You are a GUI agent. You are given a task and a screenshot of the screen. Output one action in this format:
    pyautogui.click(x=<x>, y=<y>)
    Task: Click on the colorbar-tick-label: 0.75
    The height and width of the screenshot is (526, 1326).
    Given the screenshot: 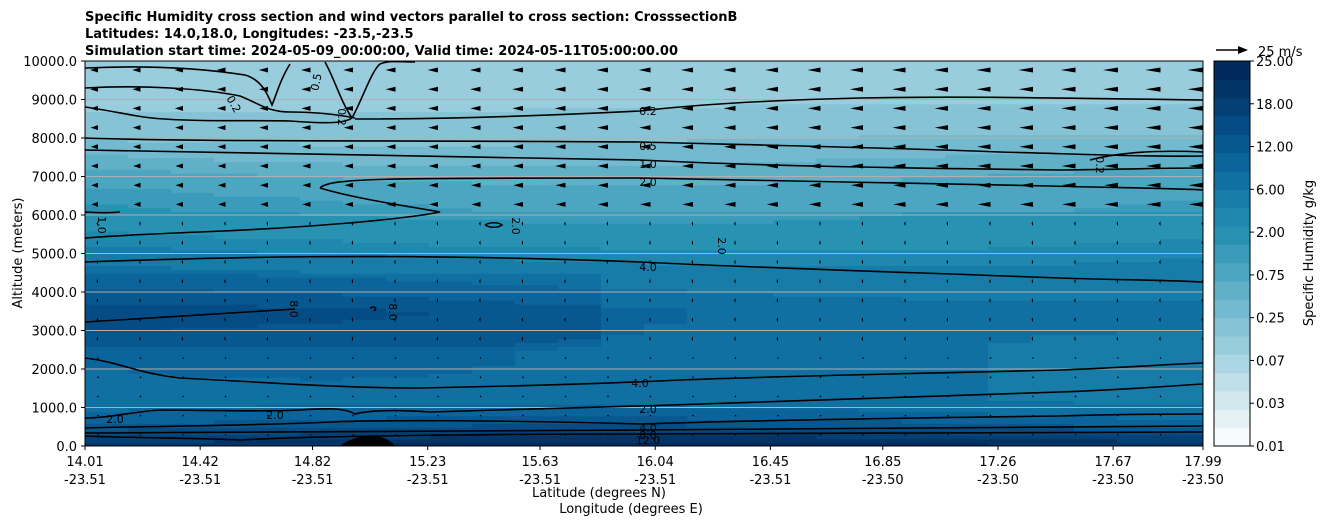 What is the action you would take?
    pyautogui.click(x=1270, y=276)
    